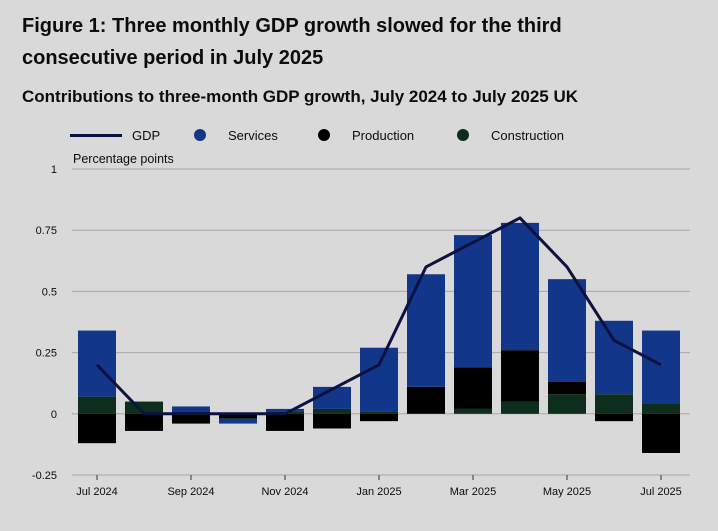 Image resolution: width=718 pixels, height=531 pixels. I want to click on y-tick-label: -0.25, so click(44, 476).